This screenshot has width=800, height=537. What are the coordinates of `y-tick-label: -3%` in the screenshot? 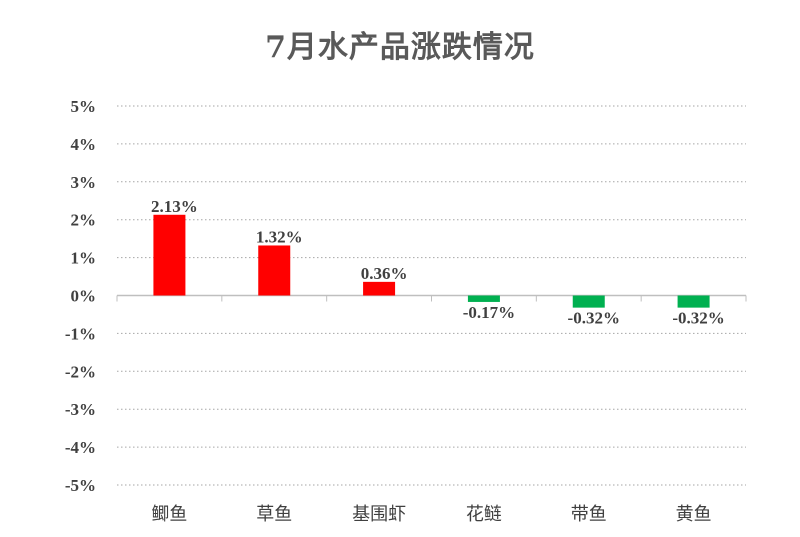 It's located at (80, 409).